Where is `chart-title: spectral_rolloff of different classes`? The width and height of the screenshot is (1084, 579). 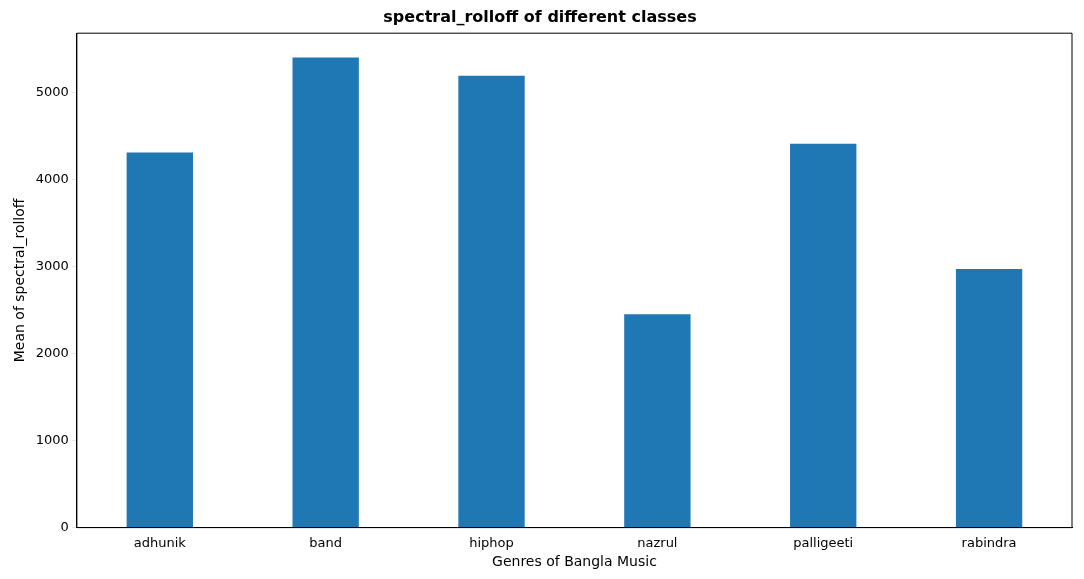
chart-title: spectral_rolloff of different classes is located at coordinates (540, 16).